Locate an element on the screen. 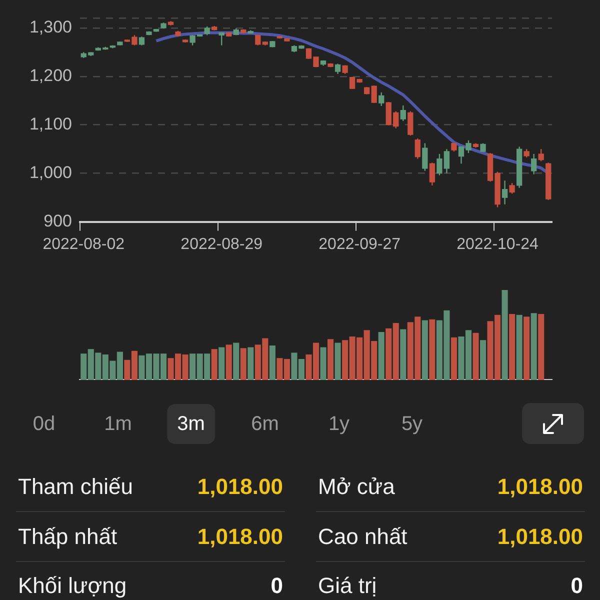  x-tick-label: 2022-08-02 is located at coordinates (83, 244).